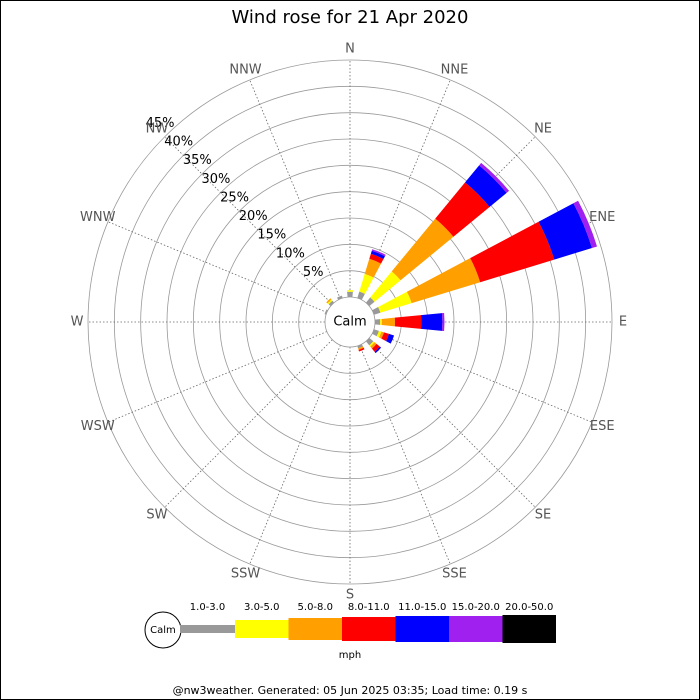 Image resolution: width=700 pixels, height=700 pixels. What do you see at coordinates (350, 17) in the screenshot?
I see `chart-title: Wind rose for 21 Apr 2020` at bounding box center [350, 17].